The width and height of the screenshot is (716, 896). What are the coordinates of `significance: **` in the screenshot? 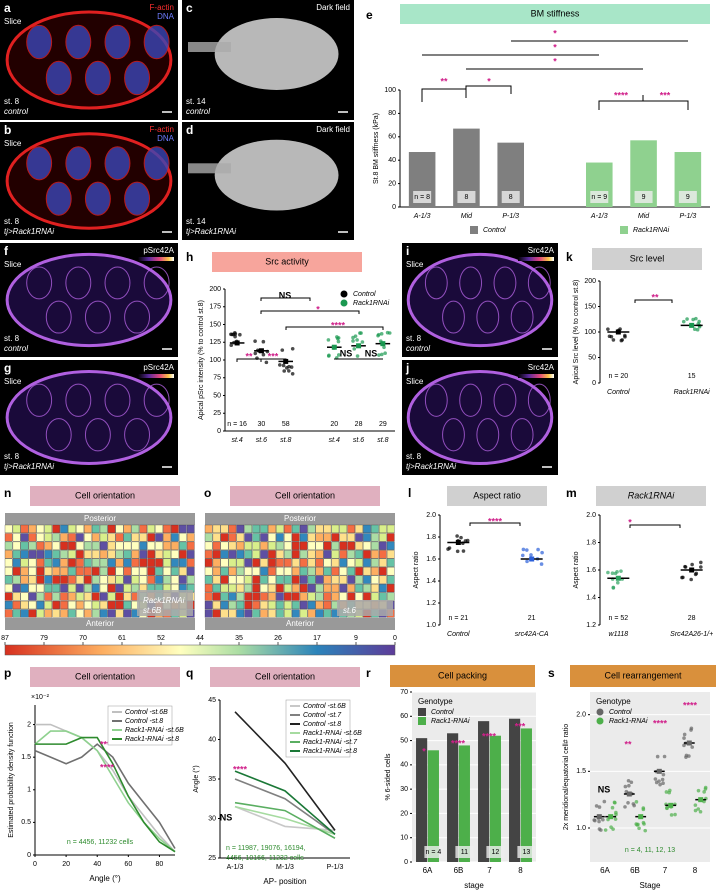 It's located at (628, 744).